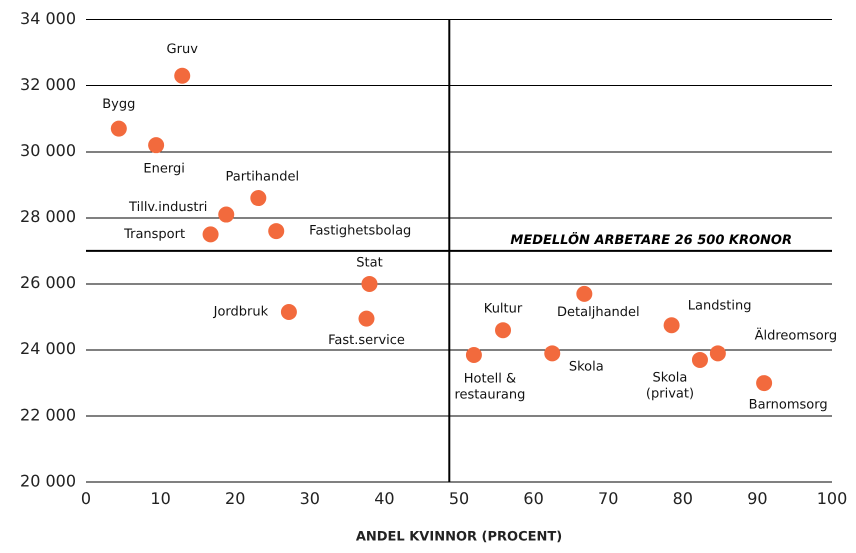 The height and width of the screenshot is (553, 856). I want to click on x-tick-label: 80, so click(682, 498).